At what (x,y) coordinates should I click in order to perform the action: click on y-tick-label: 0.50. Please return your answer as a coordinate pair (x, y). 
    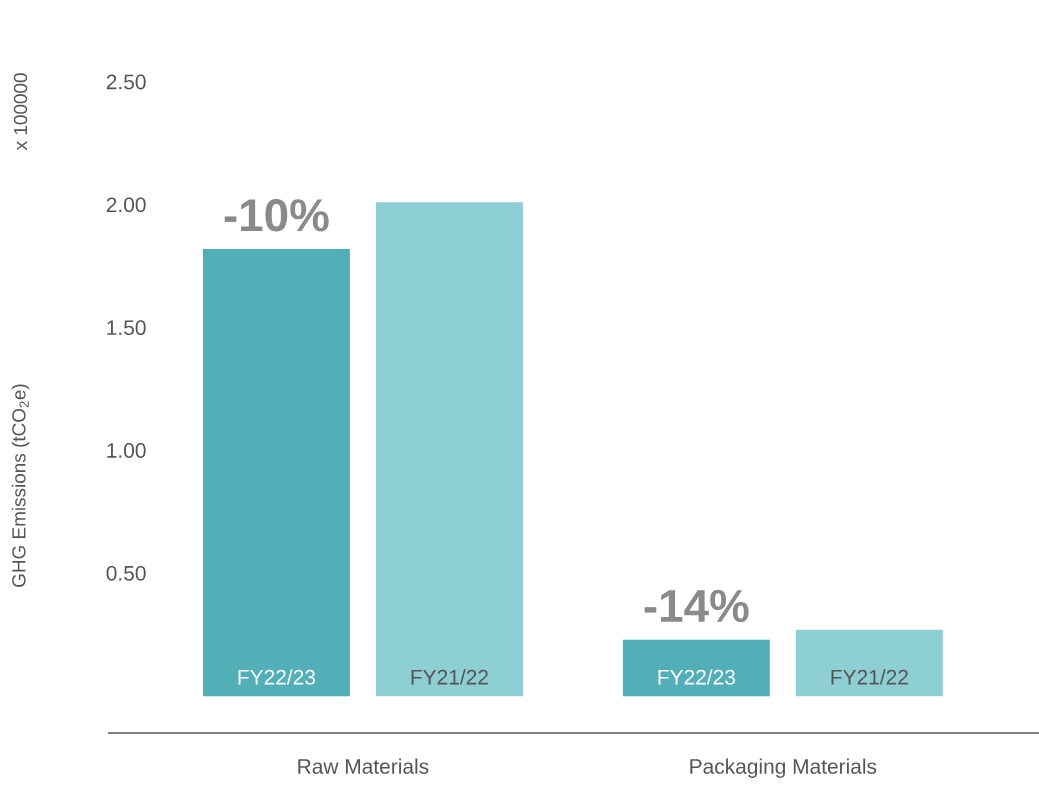
    Looking at the image, I should click on (126, 573).